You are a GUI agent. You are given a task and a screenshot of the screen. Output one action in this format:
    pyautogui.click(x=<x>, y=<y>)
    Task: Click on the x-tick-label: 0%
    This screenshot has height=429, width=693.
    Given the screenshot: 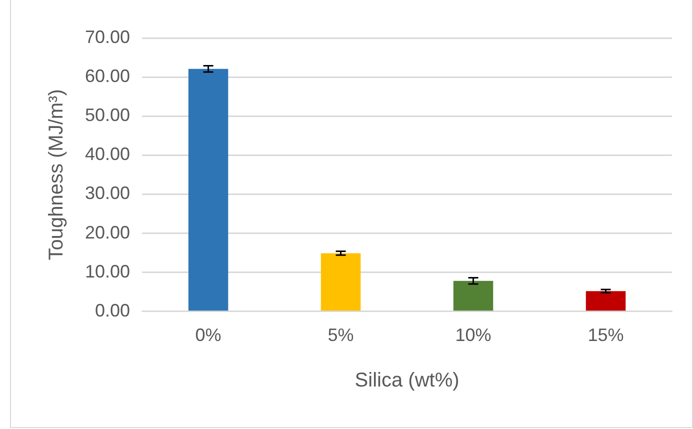 What is the action you would take?
    pyautogui.click(x=208, y=335)
    